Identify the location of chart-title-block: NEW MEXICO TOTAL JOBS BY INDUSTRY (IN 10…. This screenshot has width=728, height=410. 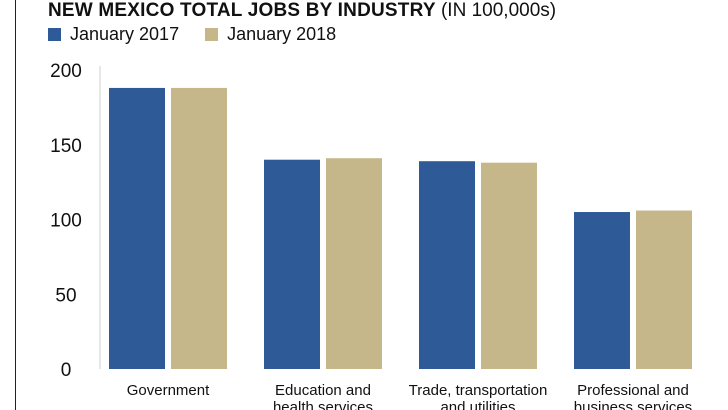
(302, 11).